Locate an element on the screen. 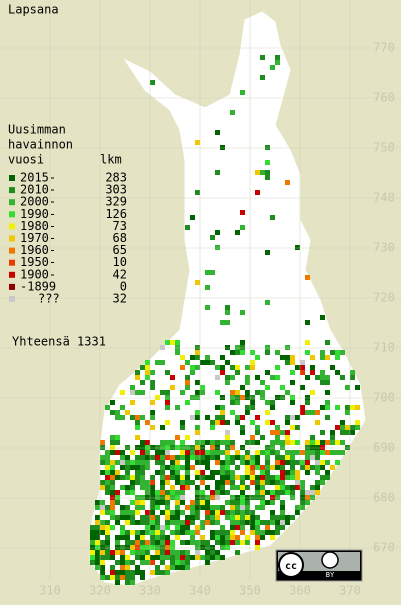  y-label: 770 is located at coordinates (384, 48).